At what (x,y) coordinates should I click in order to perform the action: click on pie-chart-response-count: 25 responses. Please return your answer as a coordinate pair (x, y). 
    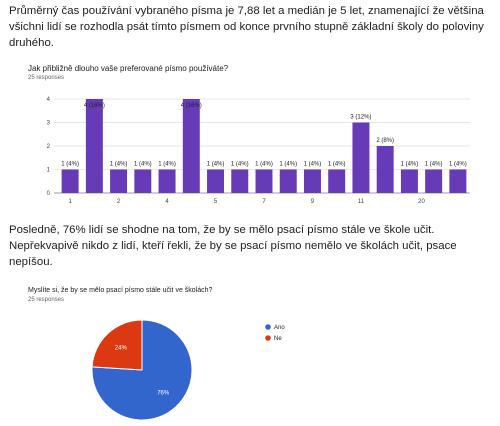
    Looking at the image, I should click on (46, 300).